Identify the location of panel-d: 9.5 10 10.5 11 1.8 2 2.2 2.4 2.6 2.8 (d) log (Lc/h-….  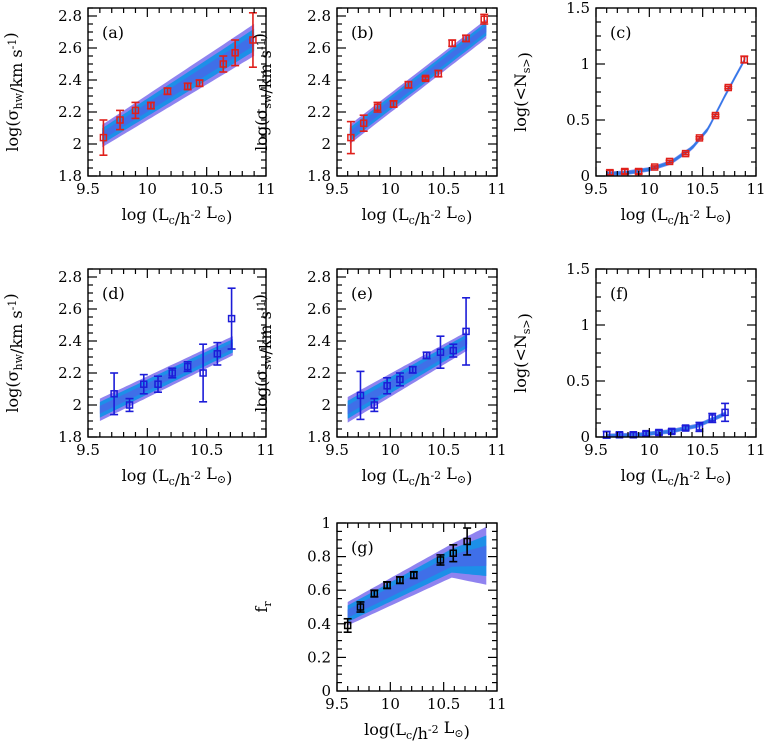
(138, 378).